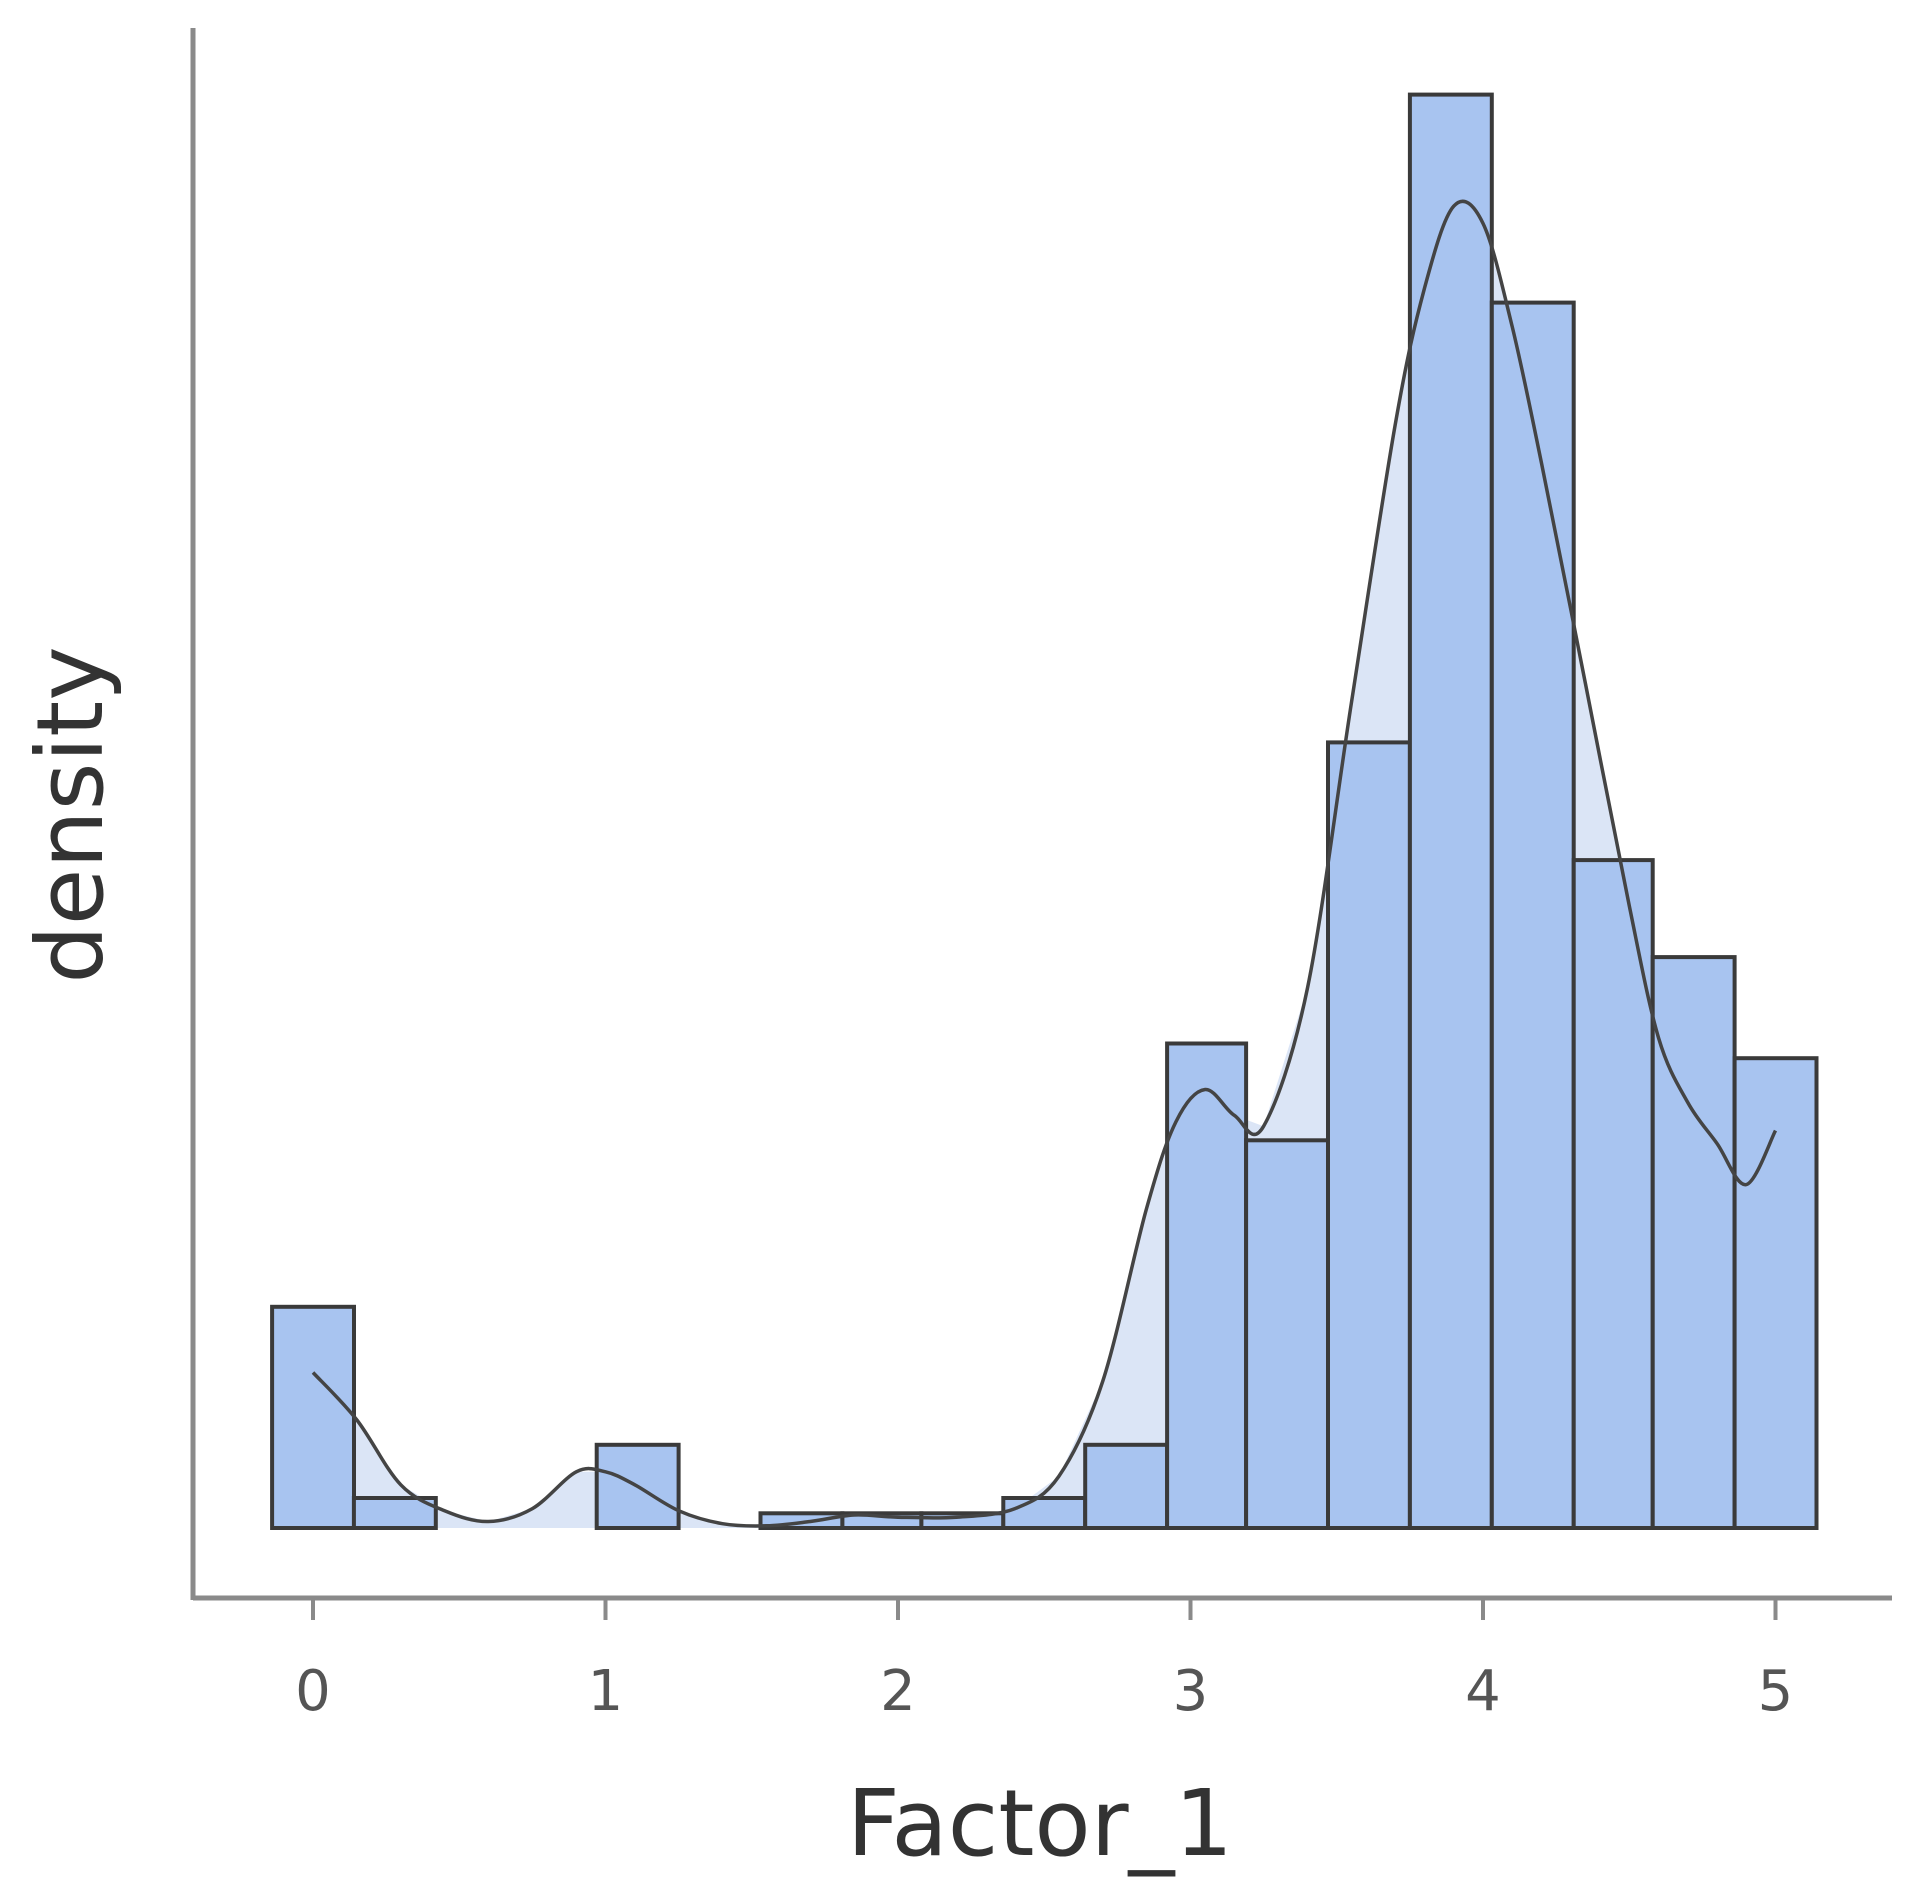  I want to click on x-axis-title: Factor_1, so click(1040, 1823).